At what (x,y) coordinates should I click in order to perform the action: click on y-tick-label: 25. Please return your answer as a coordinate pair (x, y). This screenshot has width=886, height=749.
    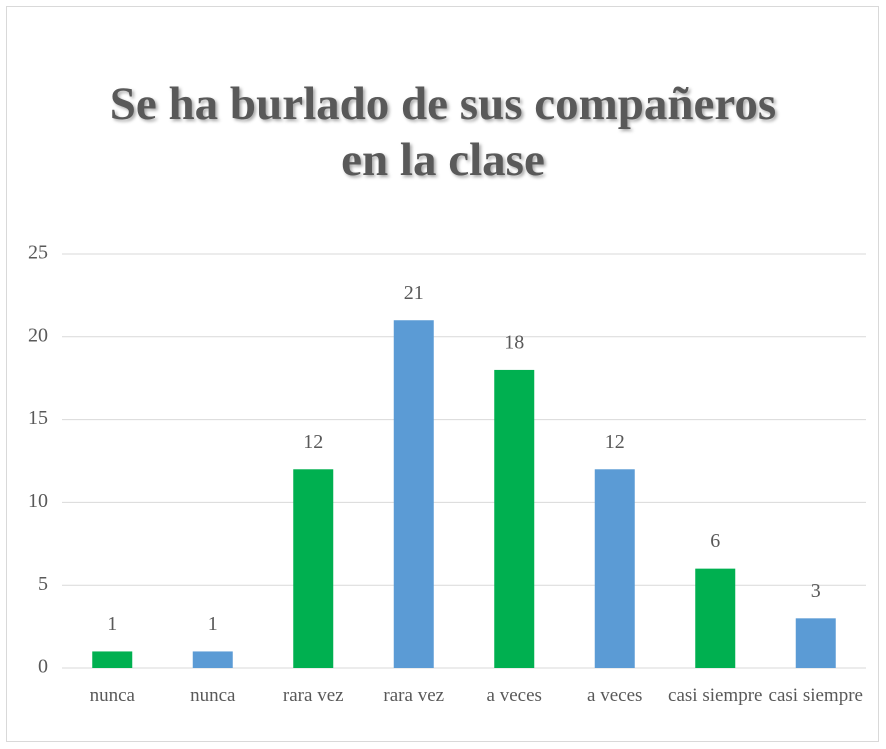
    Looking at the image, I should click on (38, 253).